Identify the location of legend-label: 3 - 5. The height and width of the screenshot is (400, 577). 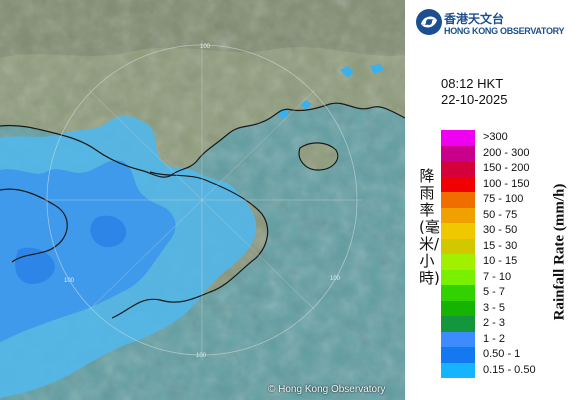
(494, 307).